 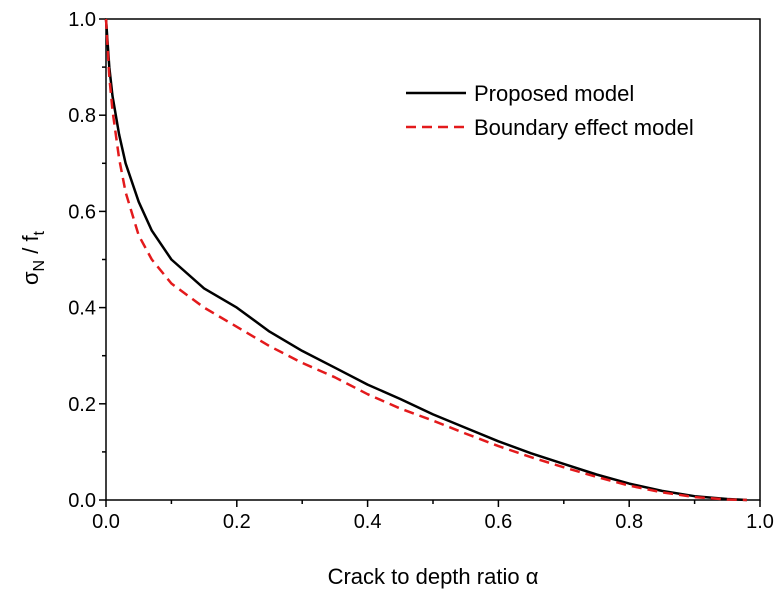 I want to click on y-tick-label: 0.6, so click(x=82, y=212).